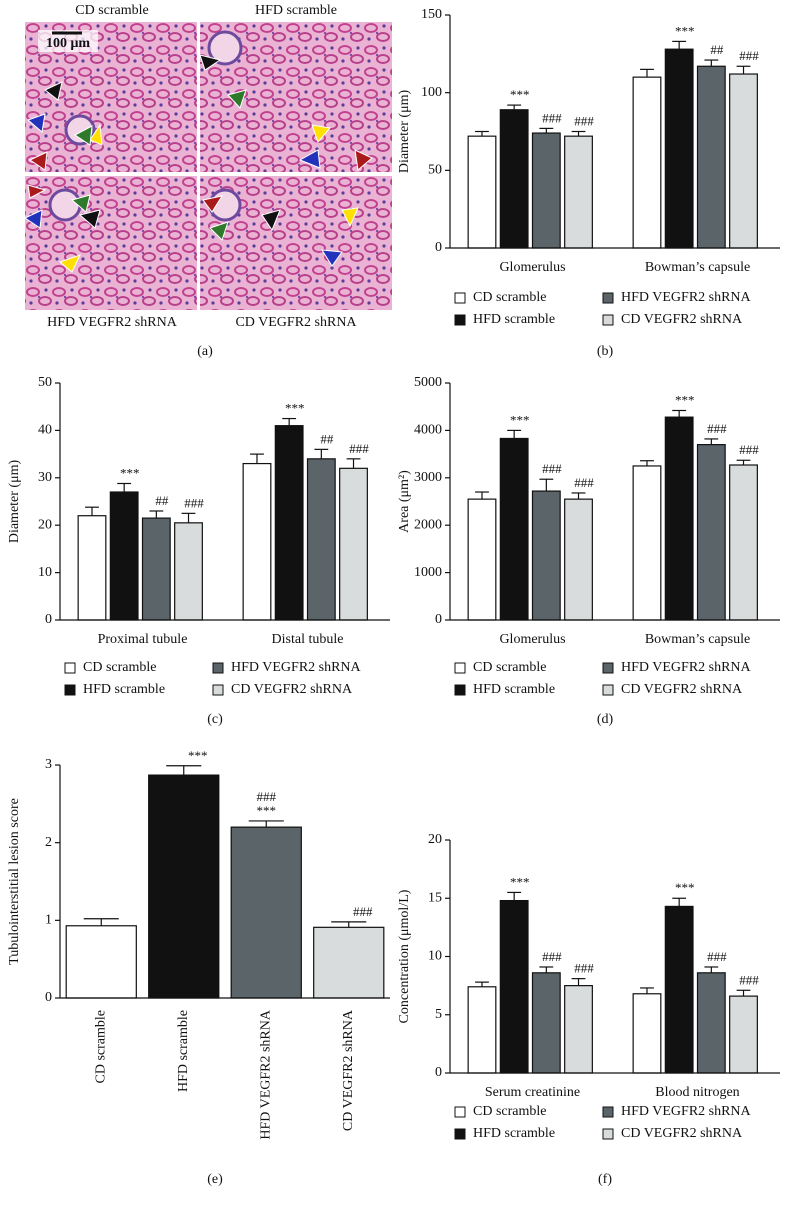 The height and width of the screenshot is (1220, 794). Describe the element at coordinates (111, 243) in the screenshot. I see `image-tile` at that location.